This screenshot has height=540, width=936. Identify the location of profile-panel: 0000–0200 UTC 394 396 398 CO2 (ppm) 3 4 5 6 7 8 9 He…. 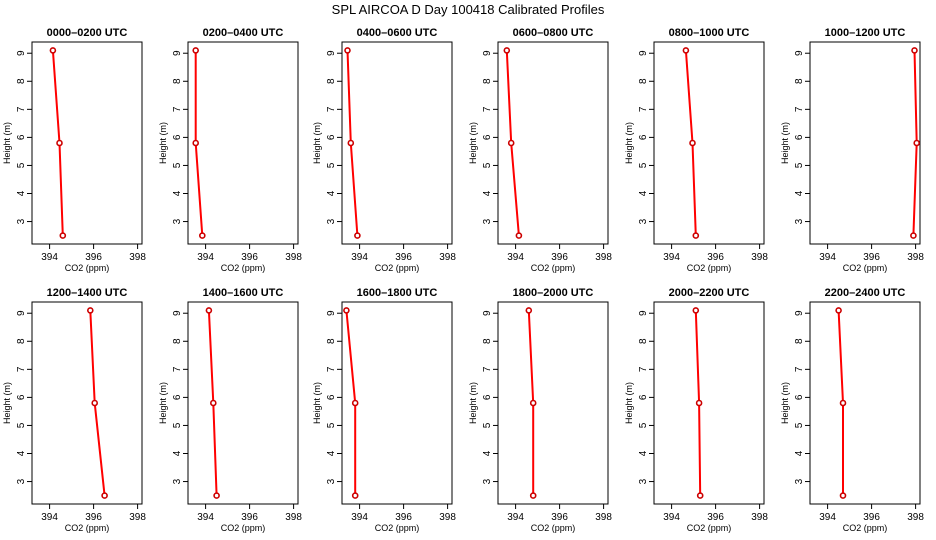
(74, 150).